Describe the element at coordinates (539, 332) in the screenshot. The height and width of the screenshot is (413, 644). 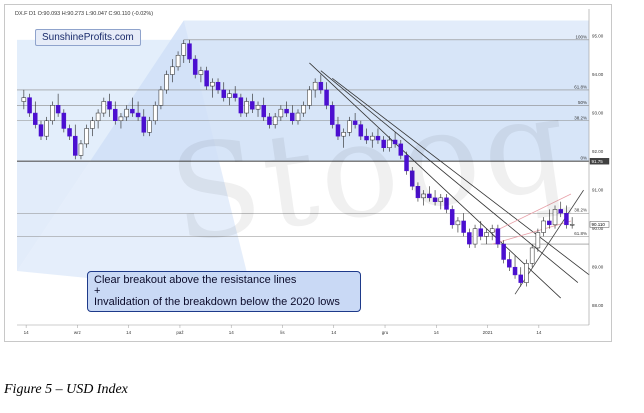
I see `x-tick-label-10: 14` at that location.